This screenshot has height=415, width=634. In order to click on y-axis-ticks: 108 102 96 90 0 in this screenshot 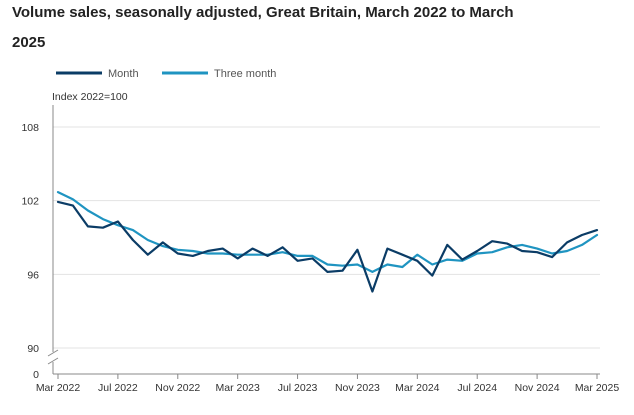, I will do `click(30, 251)`.